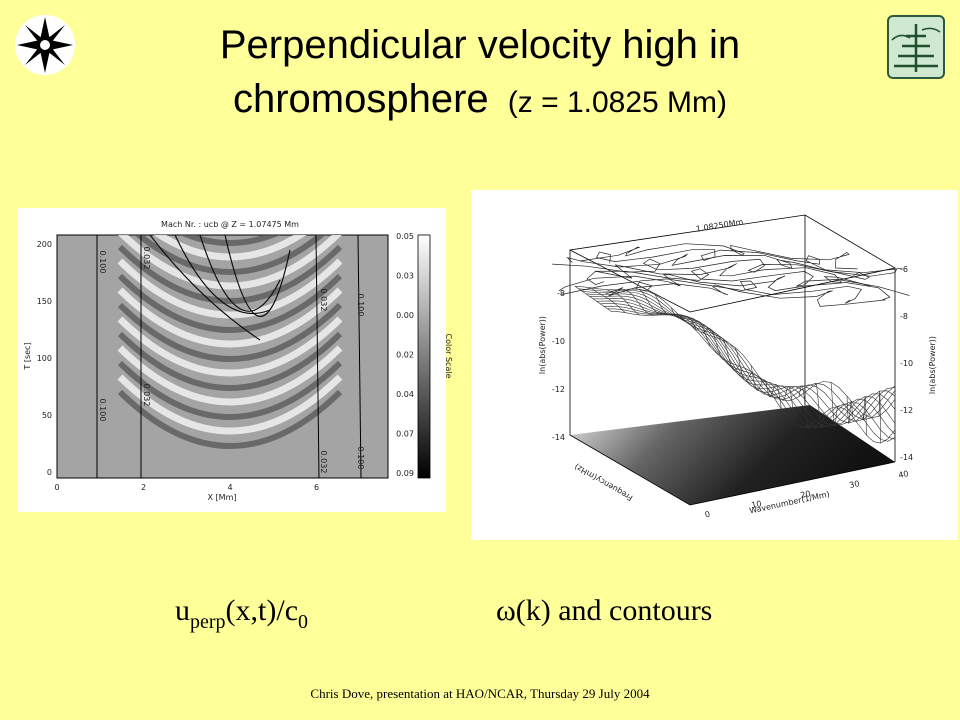 This screenshot has height=720, width=960. I want to click on caption-mid: (x,t)/c, so click(262, 610).